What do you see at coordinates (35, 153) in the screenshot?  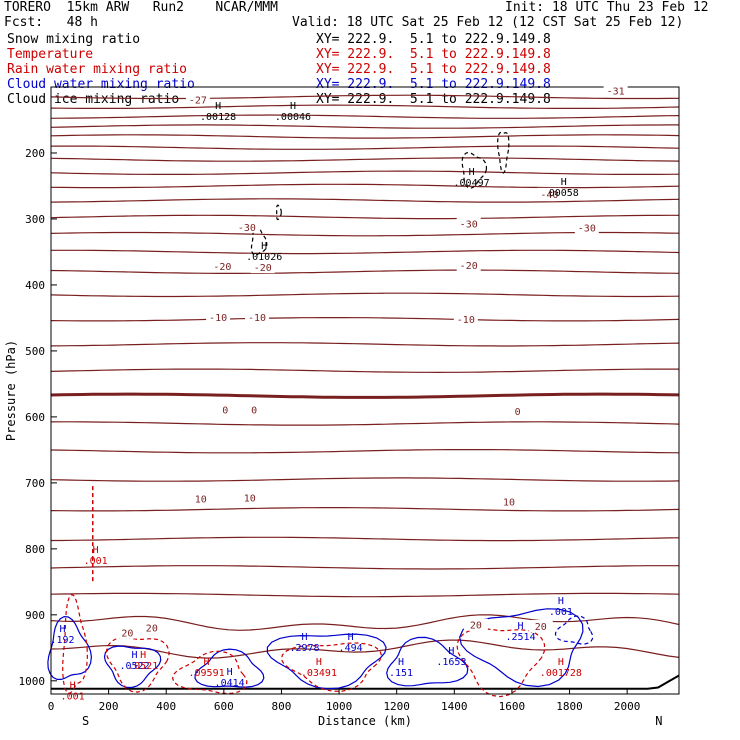 I see `y-tick-label: 200` at bounding box center [35, 153].